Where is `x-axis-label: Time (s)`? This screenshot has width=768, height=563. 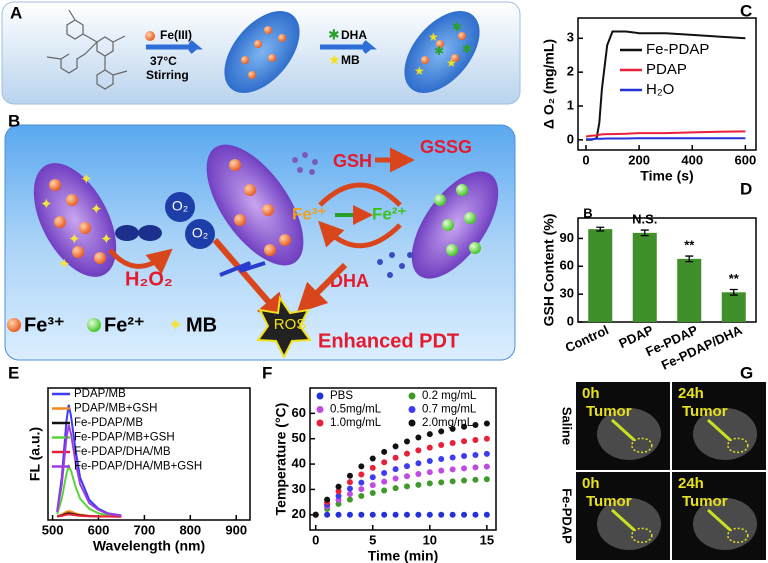 x-axis-label: Time (s) is located at coordinates (666, 176).